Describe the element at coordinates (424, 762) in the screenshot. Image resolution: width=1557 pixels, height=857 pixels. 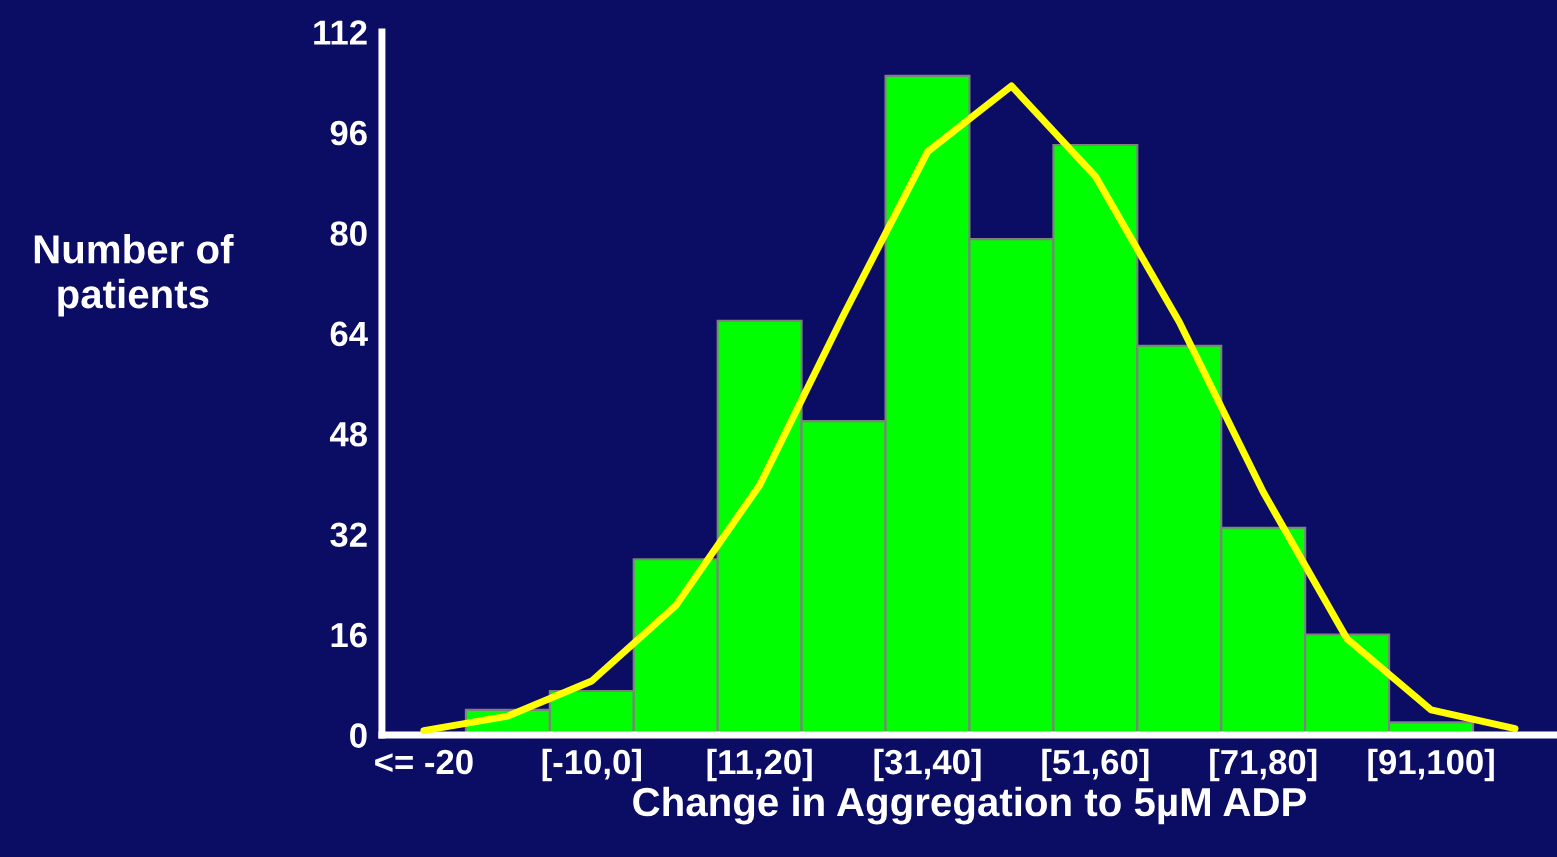
I see `x-tick-label: <= -20` at that location.